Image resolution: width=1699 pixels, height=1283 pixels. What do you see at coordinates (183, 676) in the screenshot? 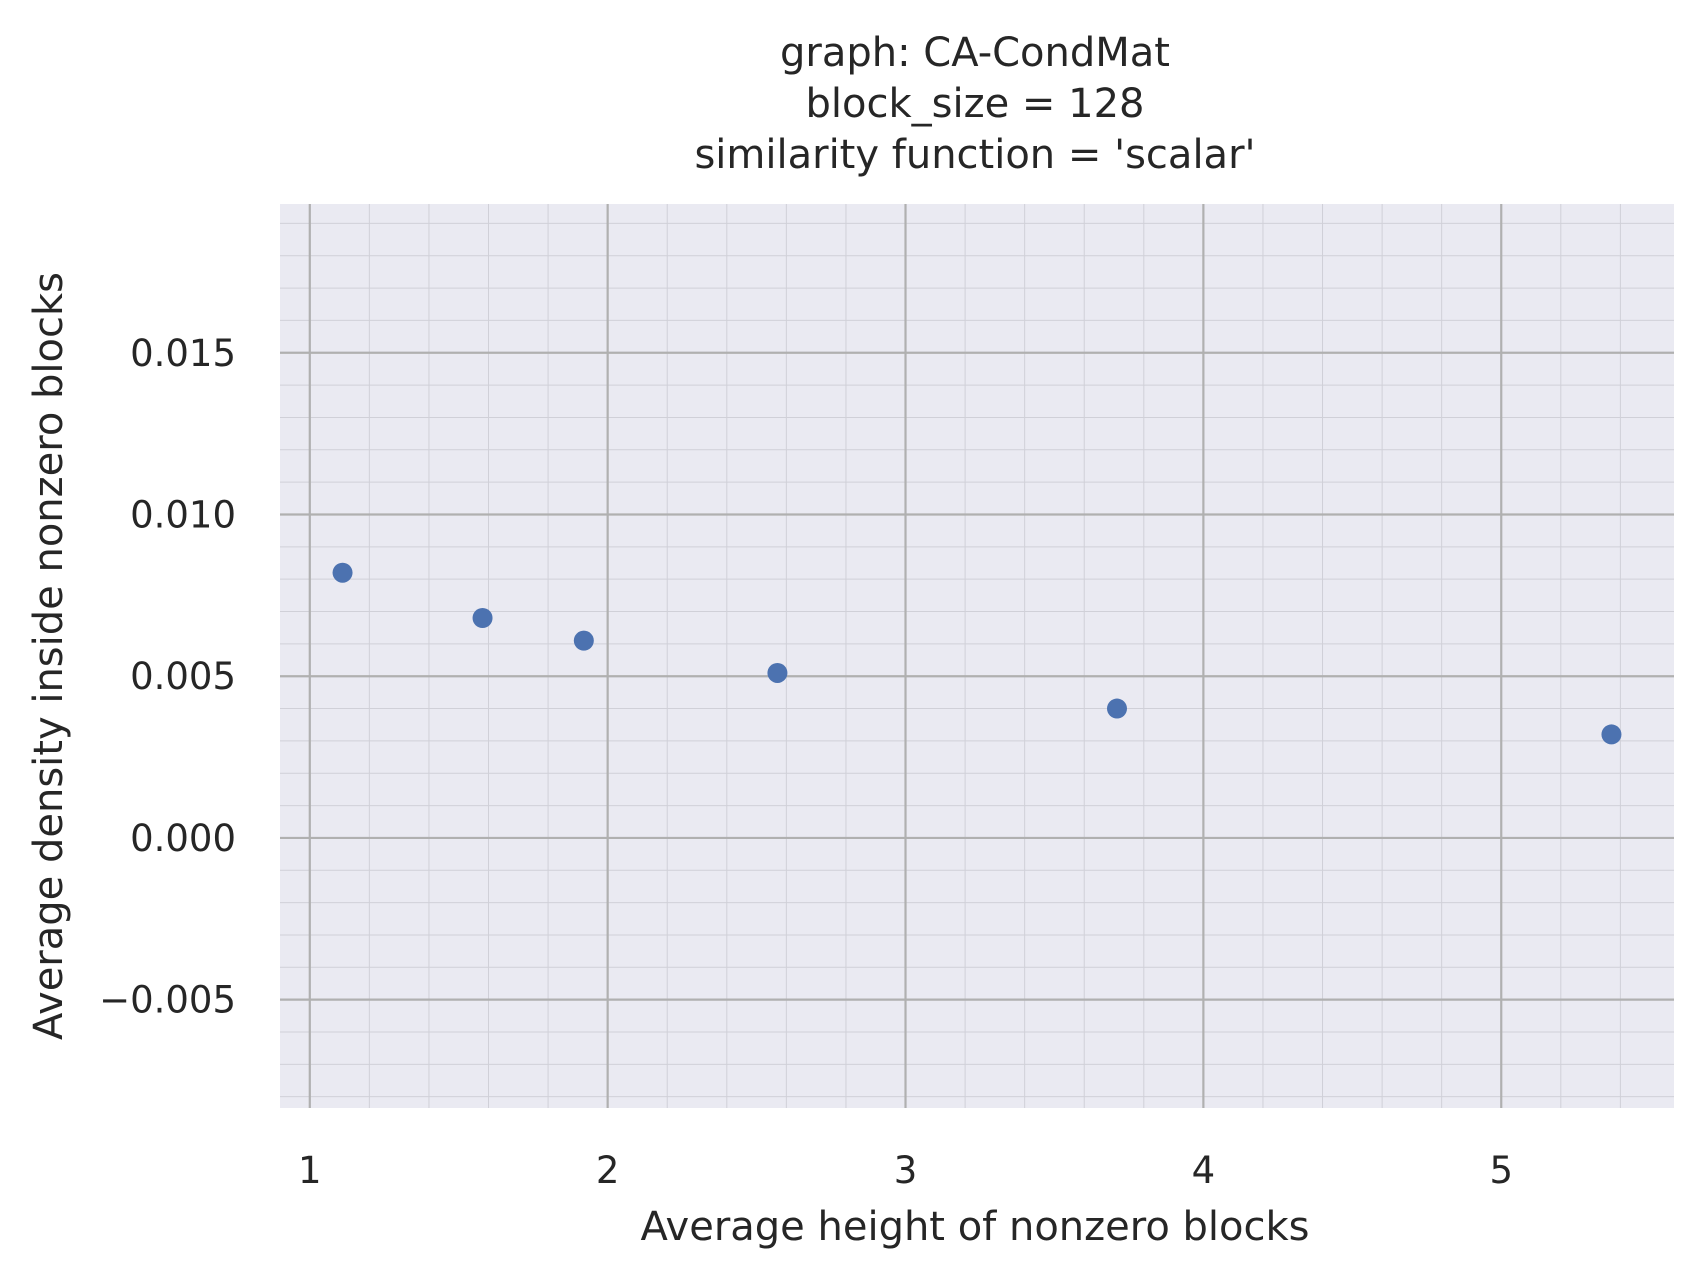
I see `y-tick-label: 0.005` at bounding box center [183, 676].